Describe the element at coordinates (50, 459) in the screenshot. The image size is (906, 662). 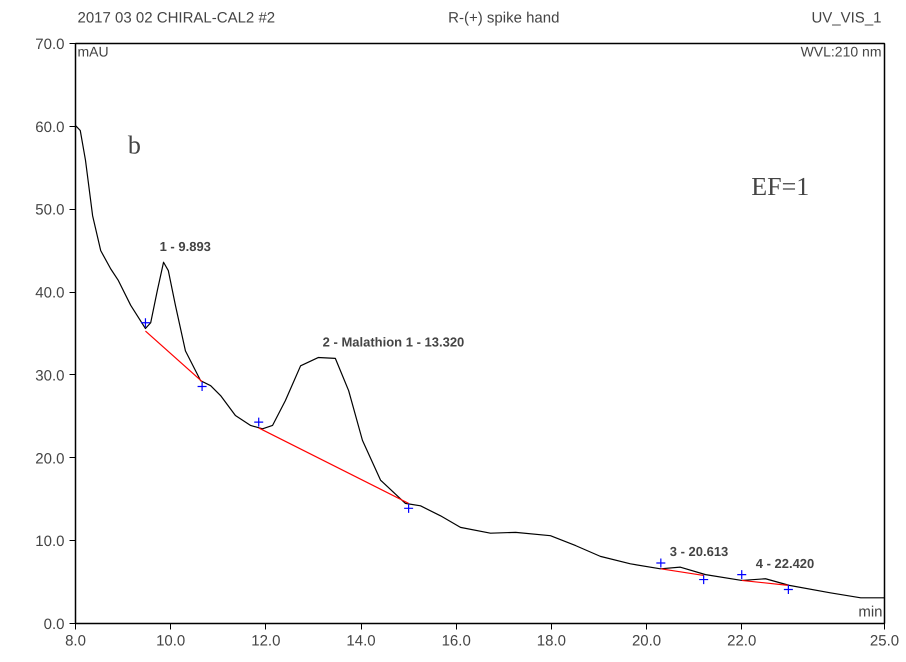
I see `y-tick-label: 20.0` at that location.